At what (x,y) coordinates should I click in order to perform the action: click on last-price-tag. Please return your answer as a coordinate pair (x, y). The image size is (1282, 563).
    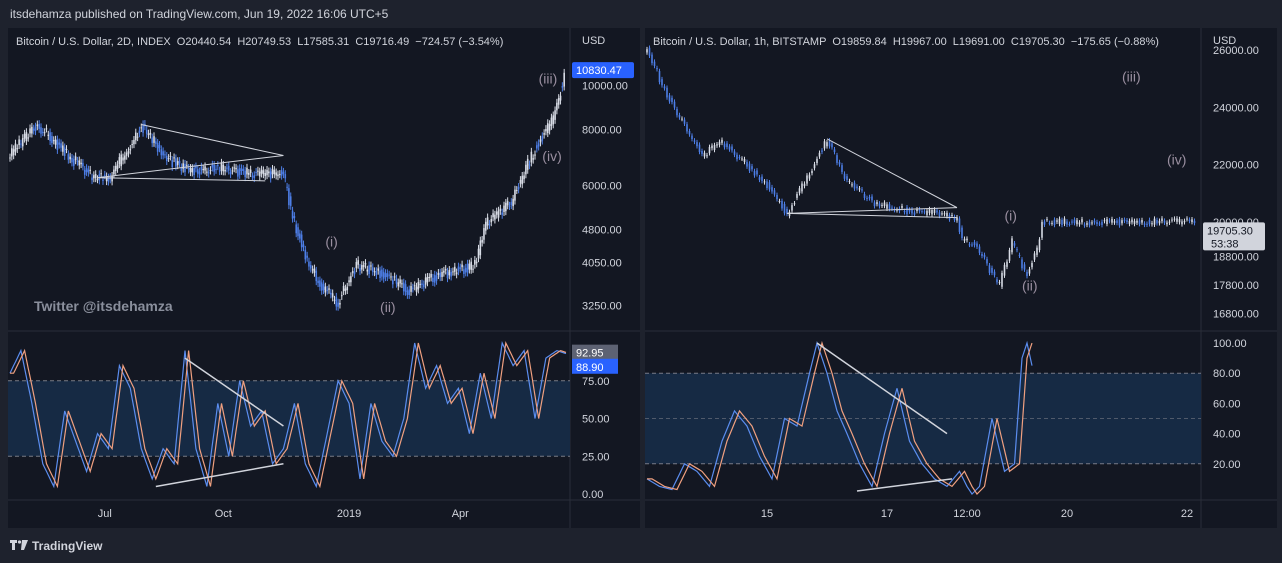
    Looking at the image, I should click on (603, 70).